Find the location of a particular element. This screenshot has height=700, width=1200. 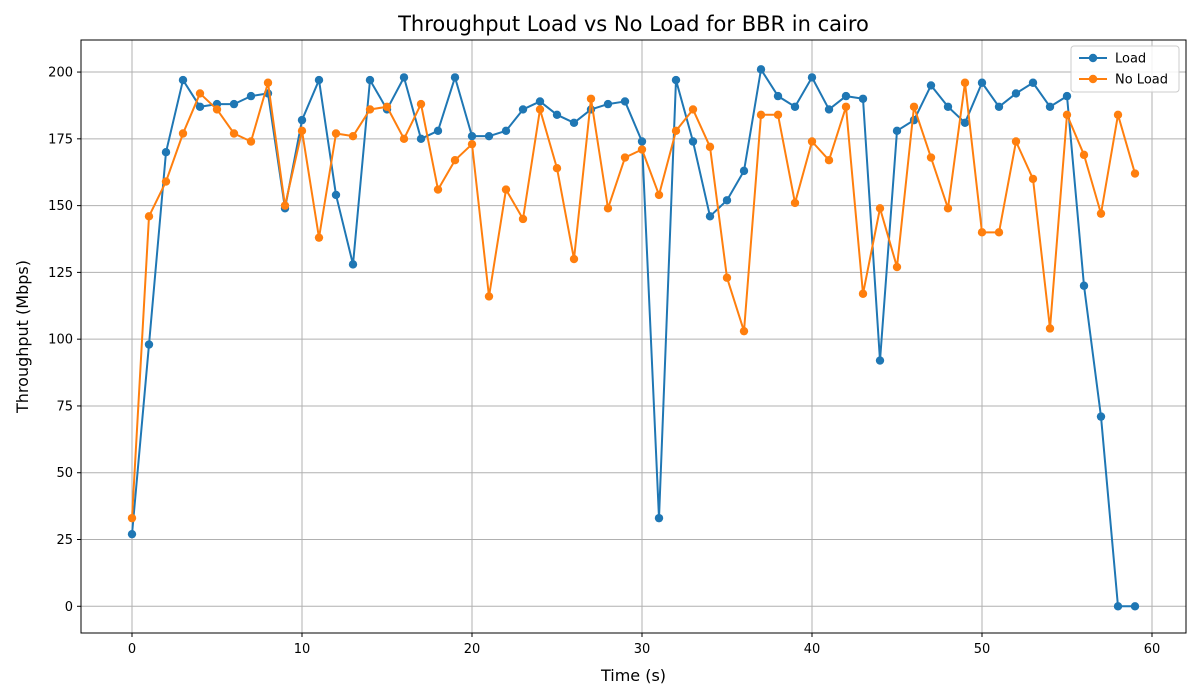

y-tick-label: 0 is located at coordinates (69, 607).